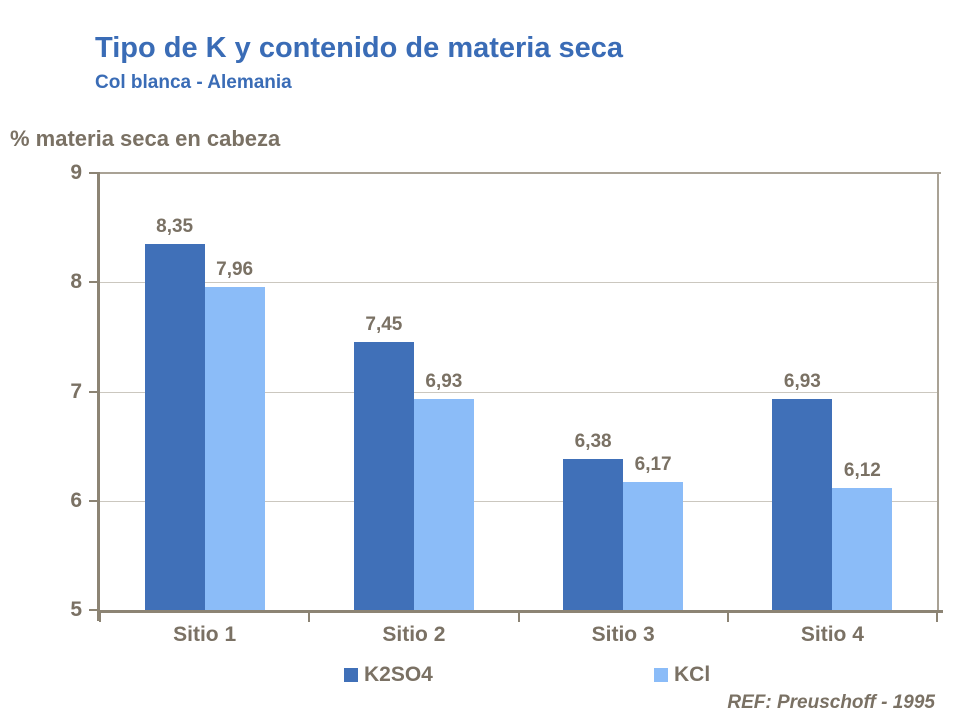  I want to click on y-axis-tick-label: 6, so click(76, 500).